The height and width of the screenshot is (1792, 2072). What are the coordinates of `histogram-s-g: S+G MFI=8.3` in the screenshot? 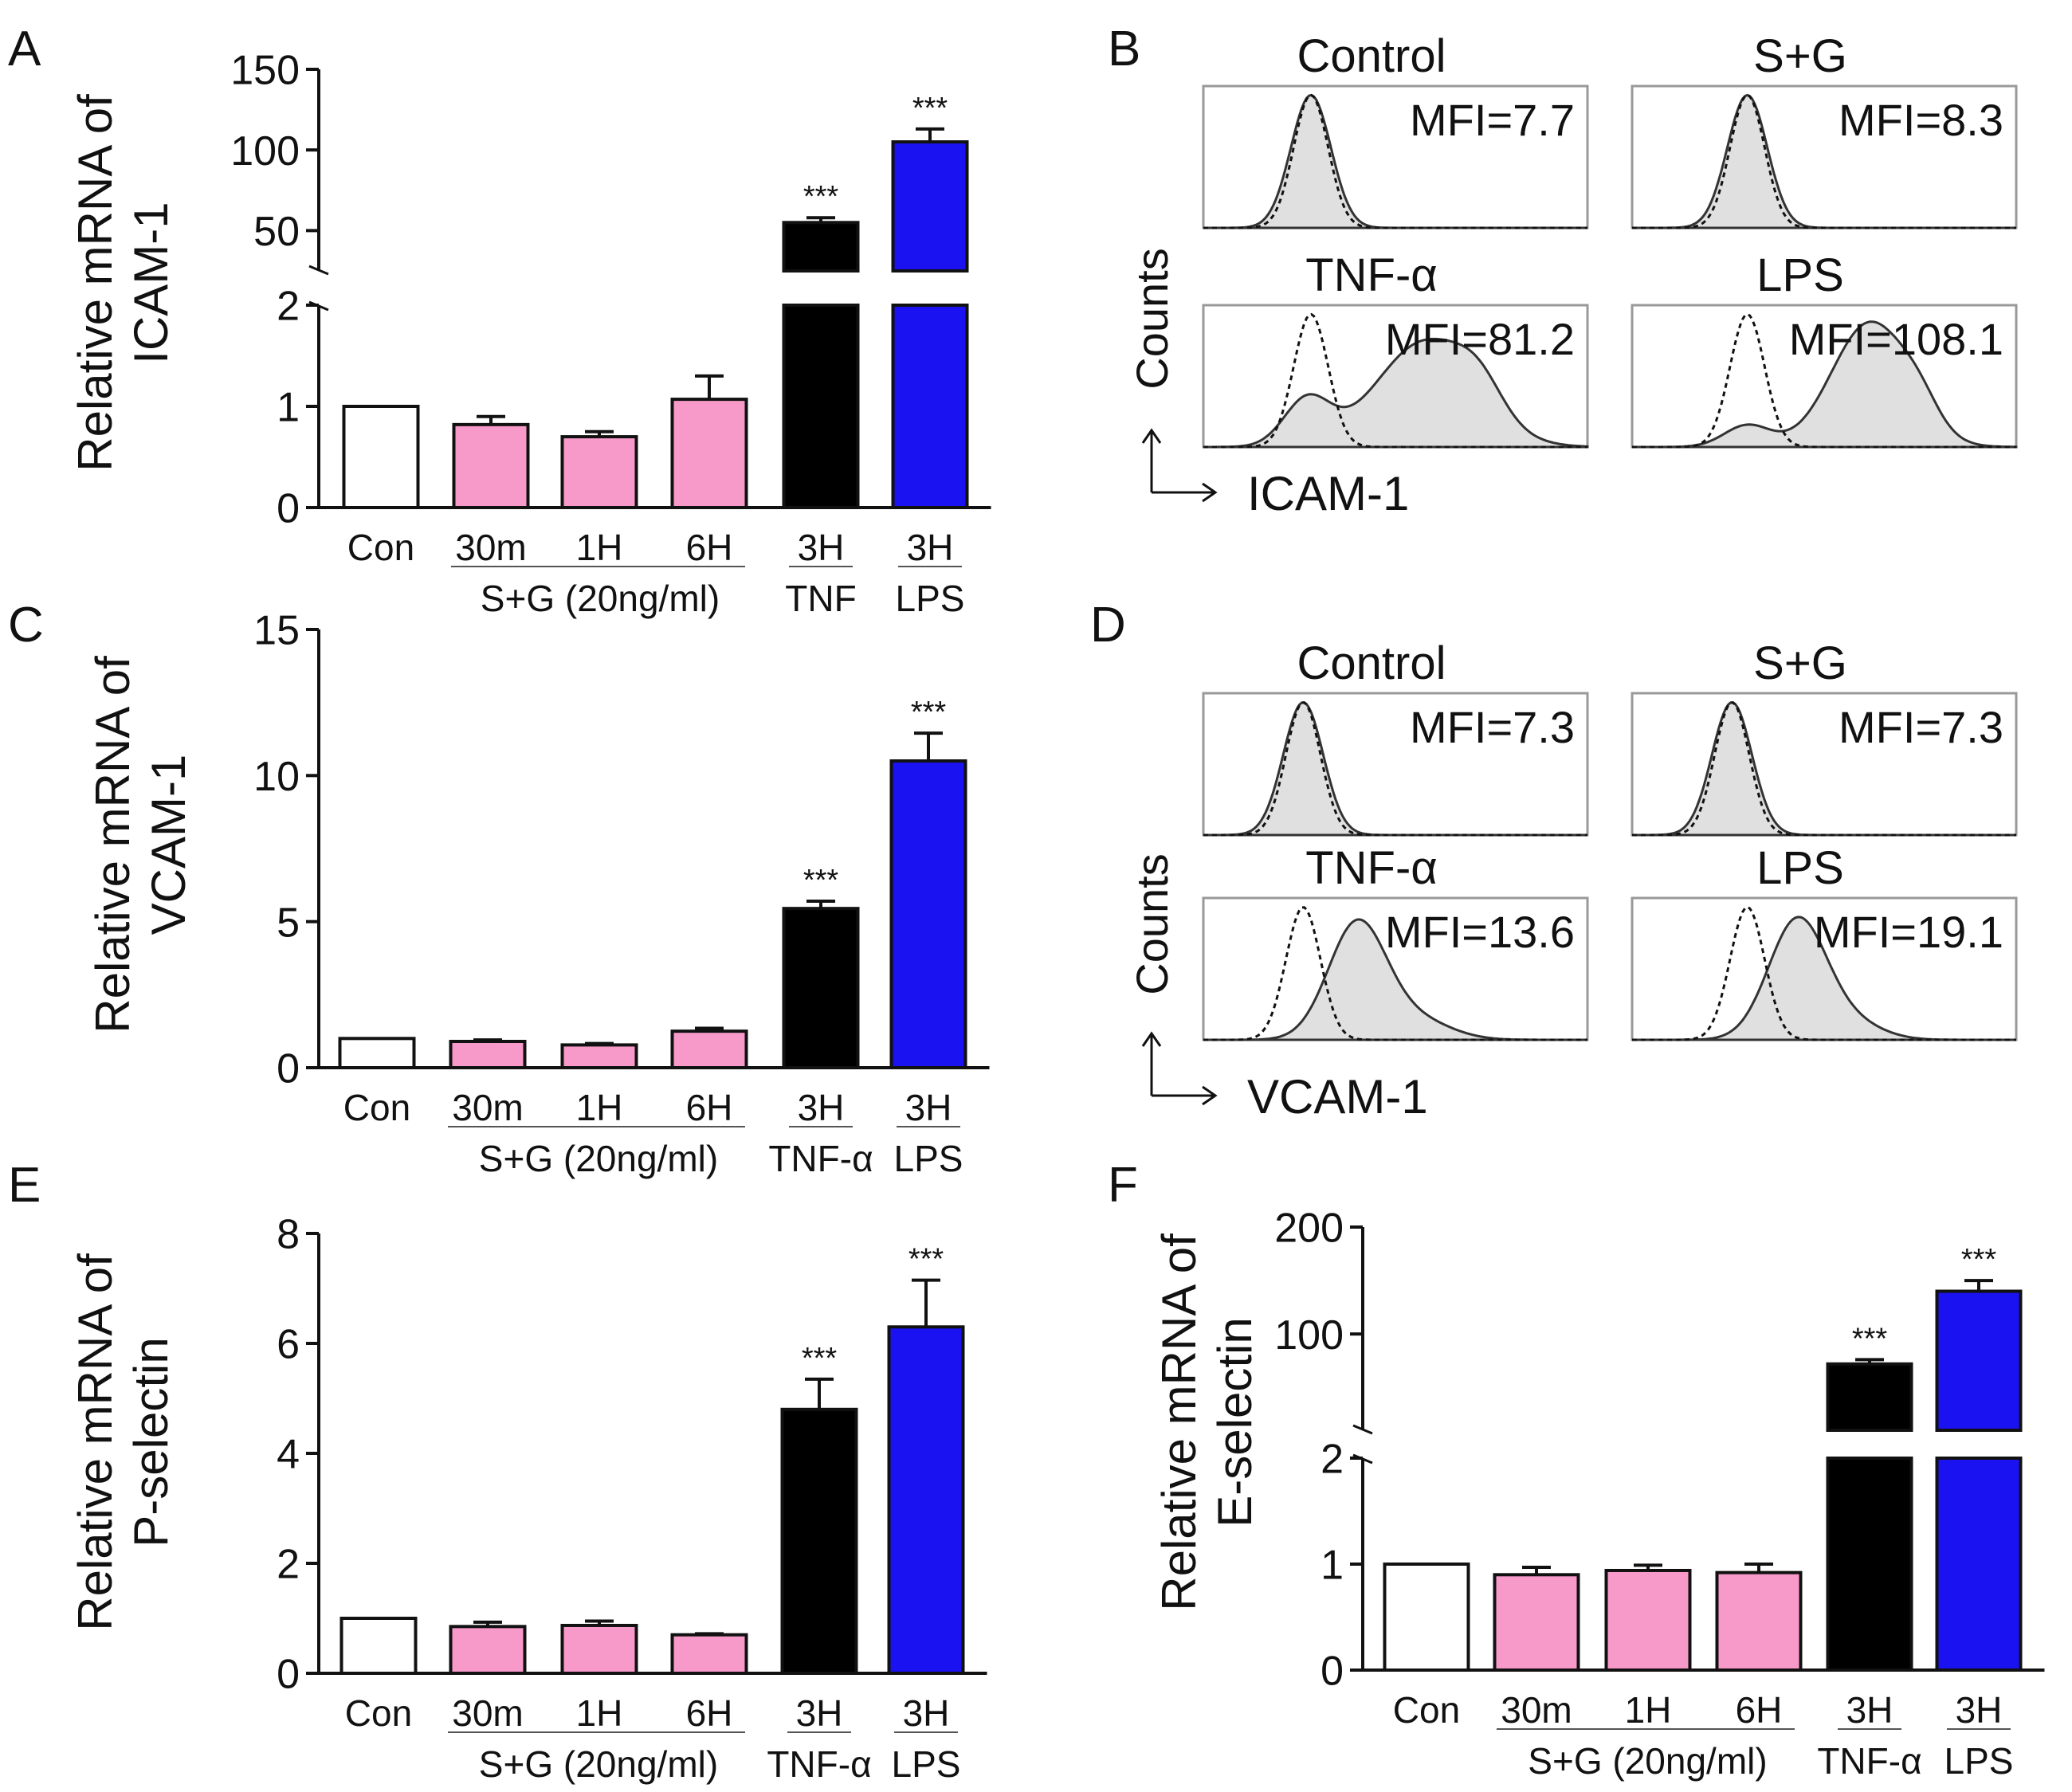 It's located at (1825, 129).